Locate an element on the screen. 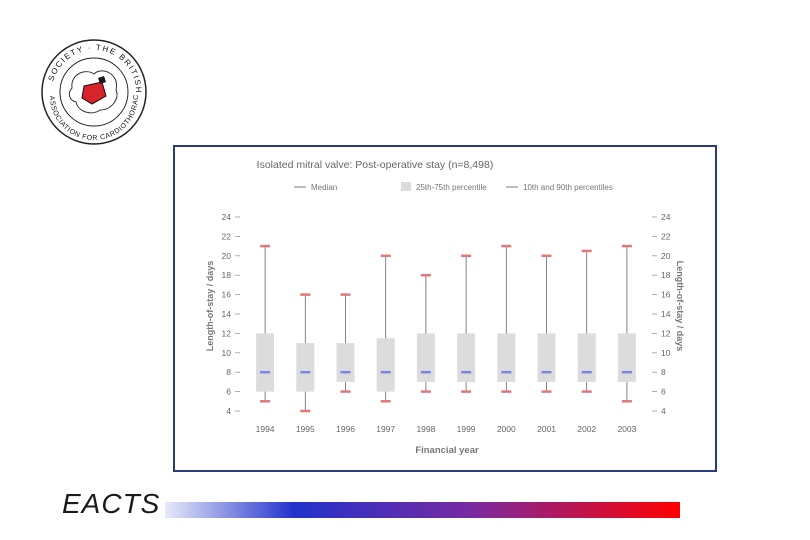 This screenshot has height=540, width=810. y-tick-label-left: 12 is located at coordinates (227, 333).